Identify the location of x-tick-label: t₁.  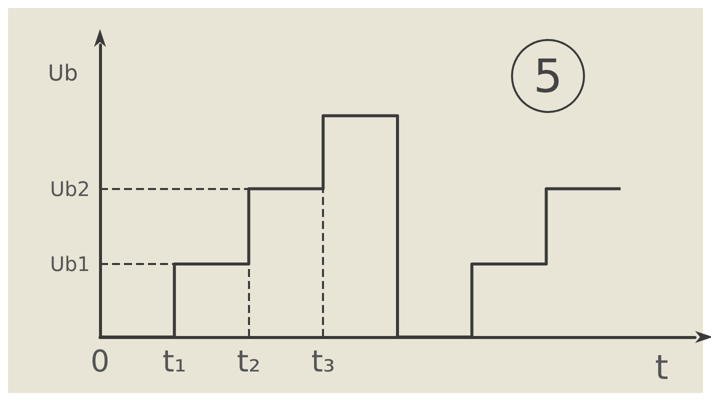
(174, 362).